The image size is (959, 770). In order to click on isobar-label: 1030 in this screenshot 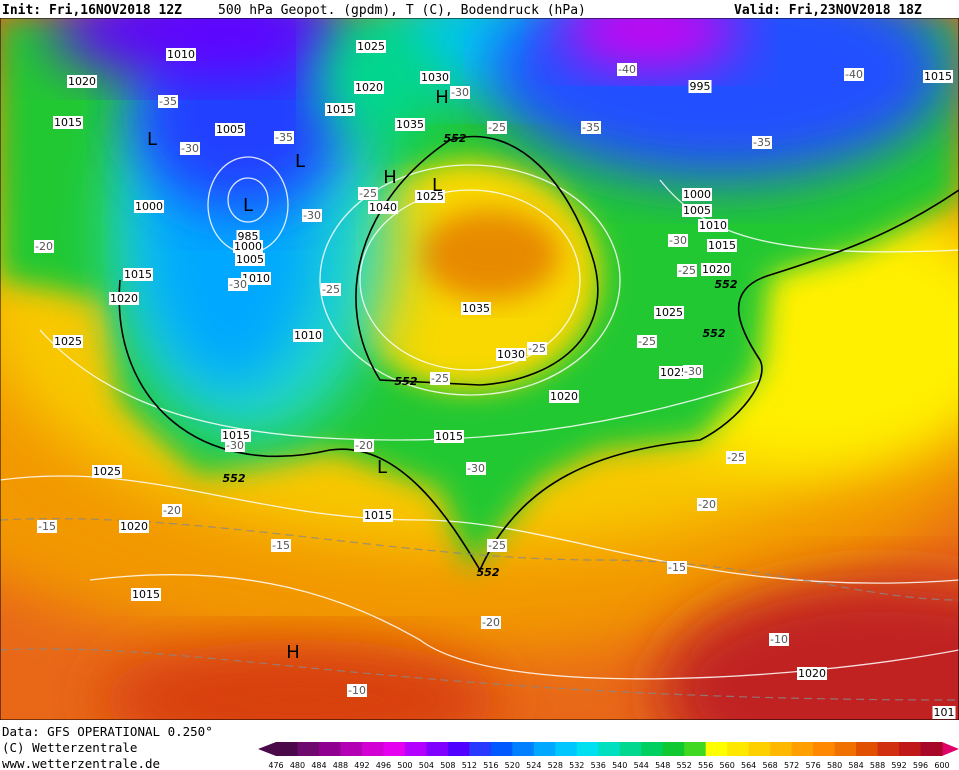, I will do `click(511, 354)`.